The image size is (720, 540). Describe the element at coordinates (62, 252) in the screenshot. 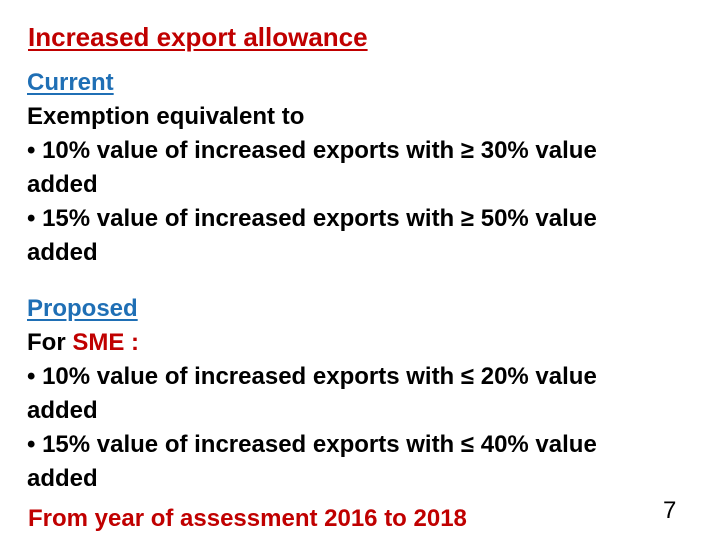

I see `current-bullet-2-line-2: added` at that location.